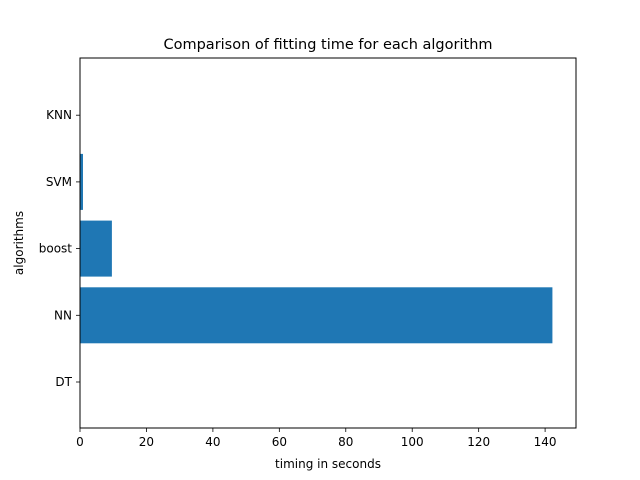  I want to click on y-axis-label: algorithms, so click(19, 243).